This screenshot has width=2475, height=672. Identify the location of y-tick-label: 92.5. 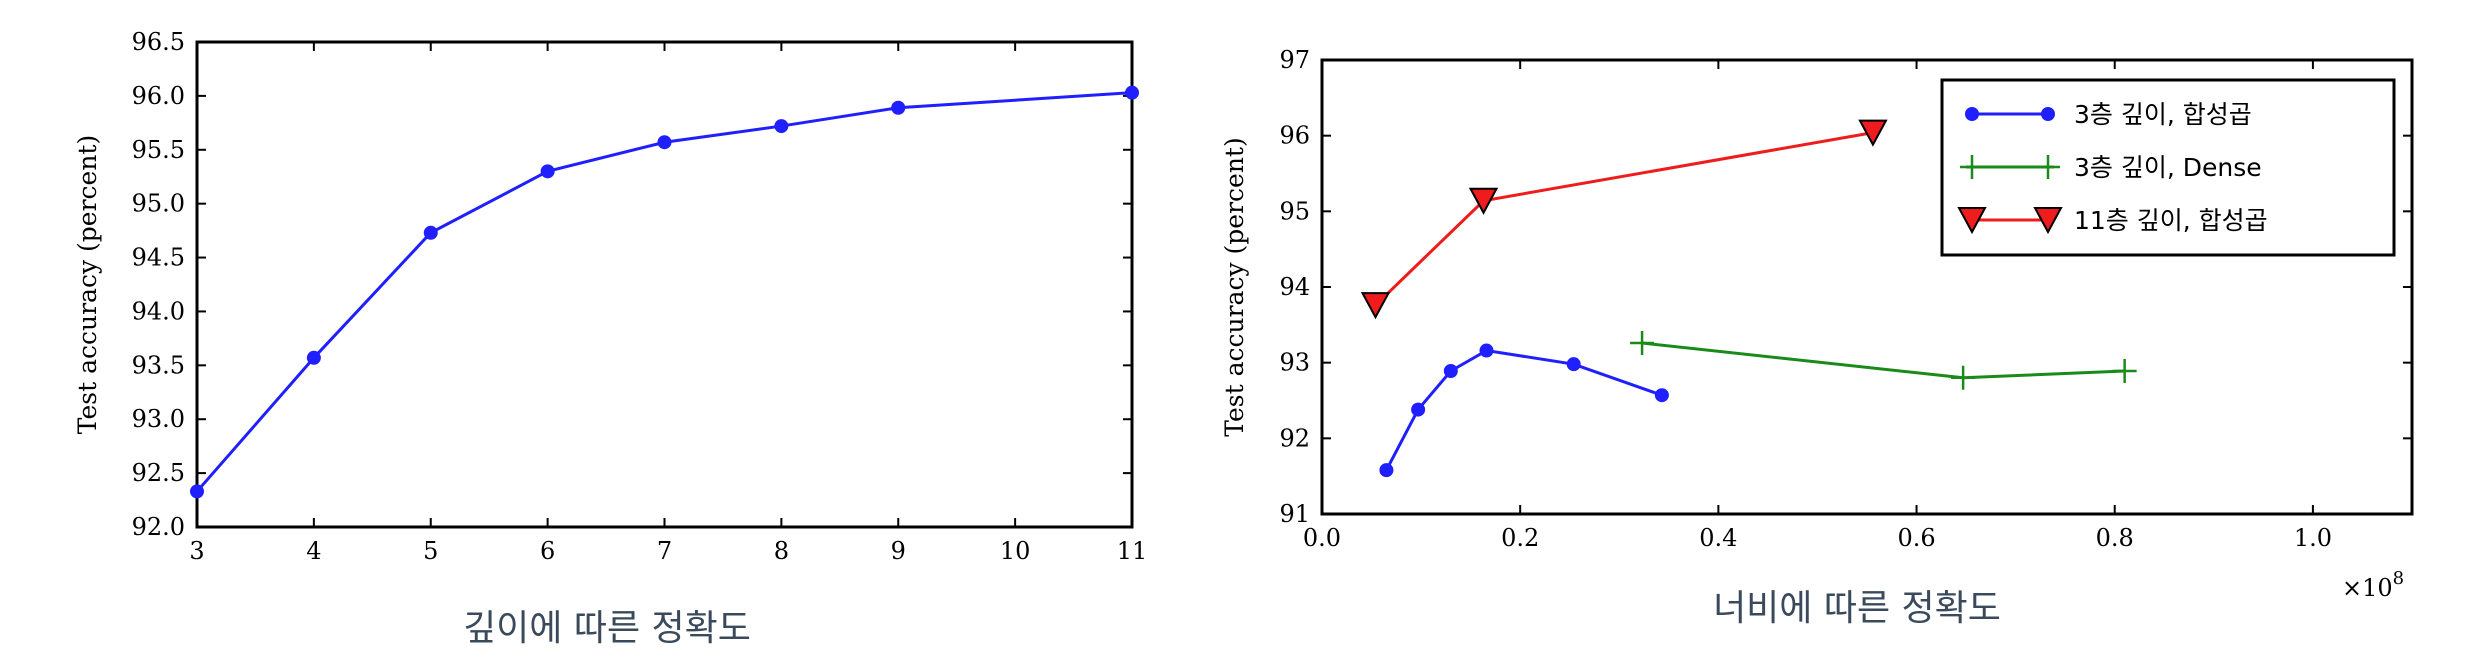
(158, 473).